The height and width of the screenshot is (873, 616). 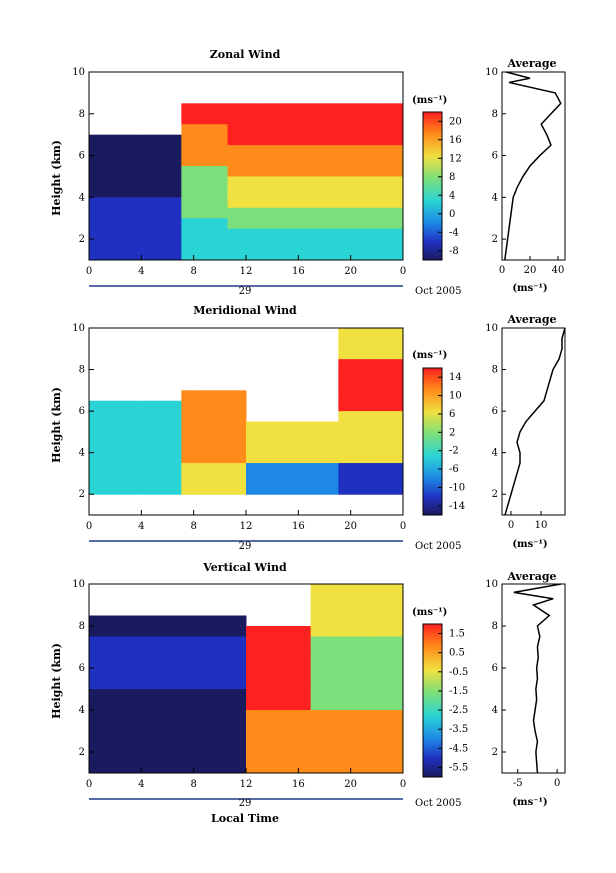 What do you see at coordinates (495, 668) in the screenshot?
I see `average-y-tick-label: 6` at bounding box center [495, 668].